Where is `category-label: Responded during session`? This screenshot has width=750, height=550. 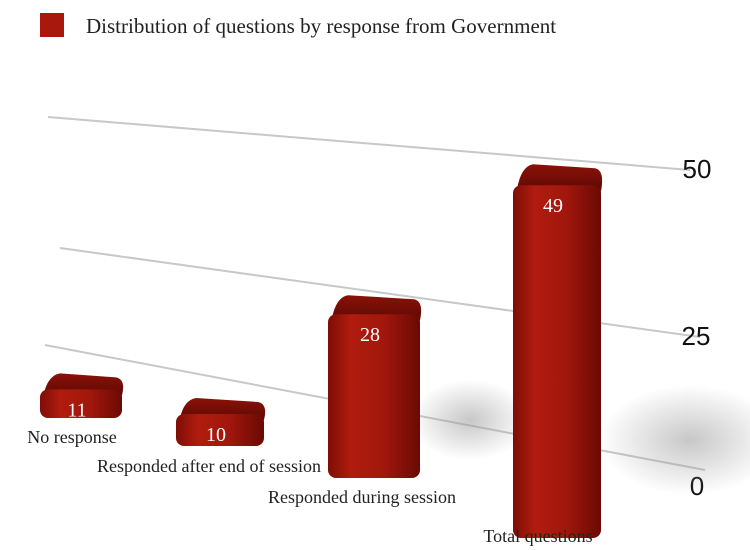
category-label: Responded during session is located at coordinates (362, 497).